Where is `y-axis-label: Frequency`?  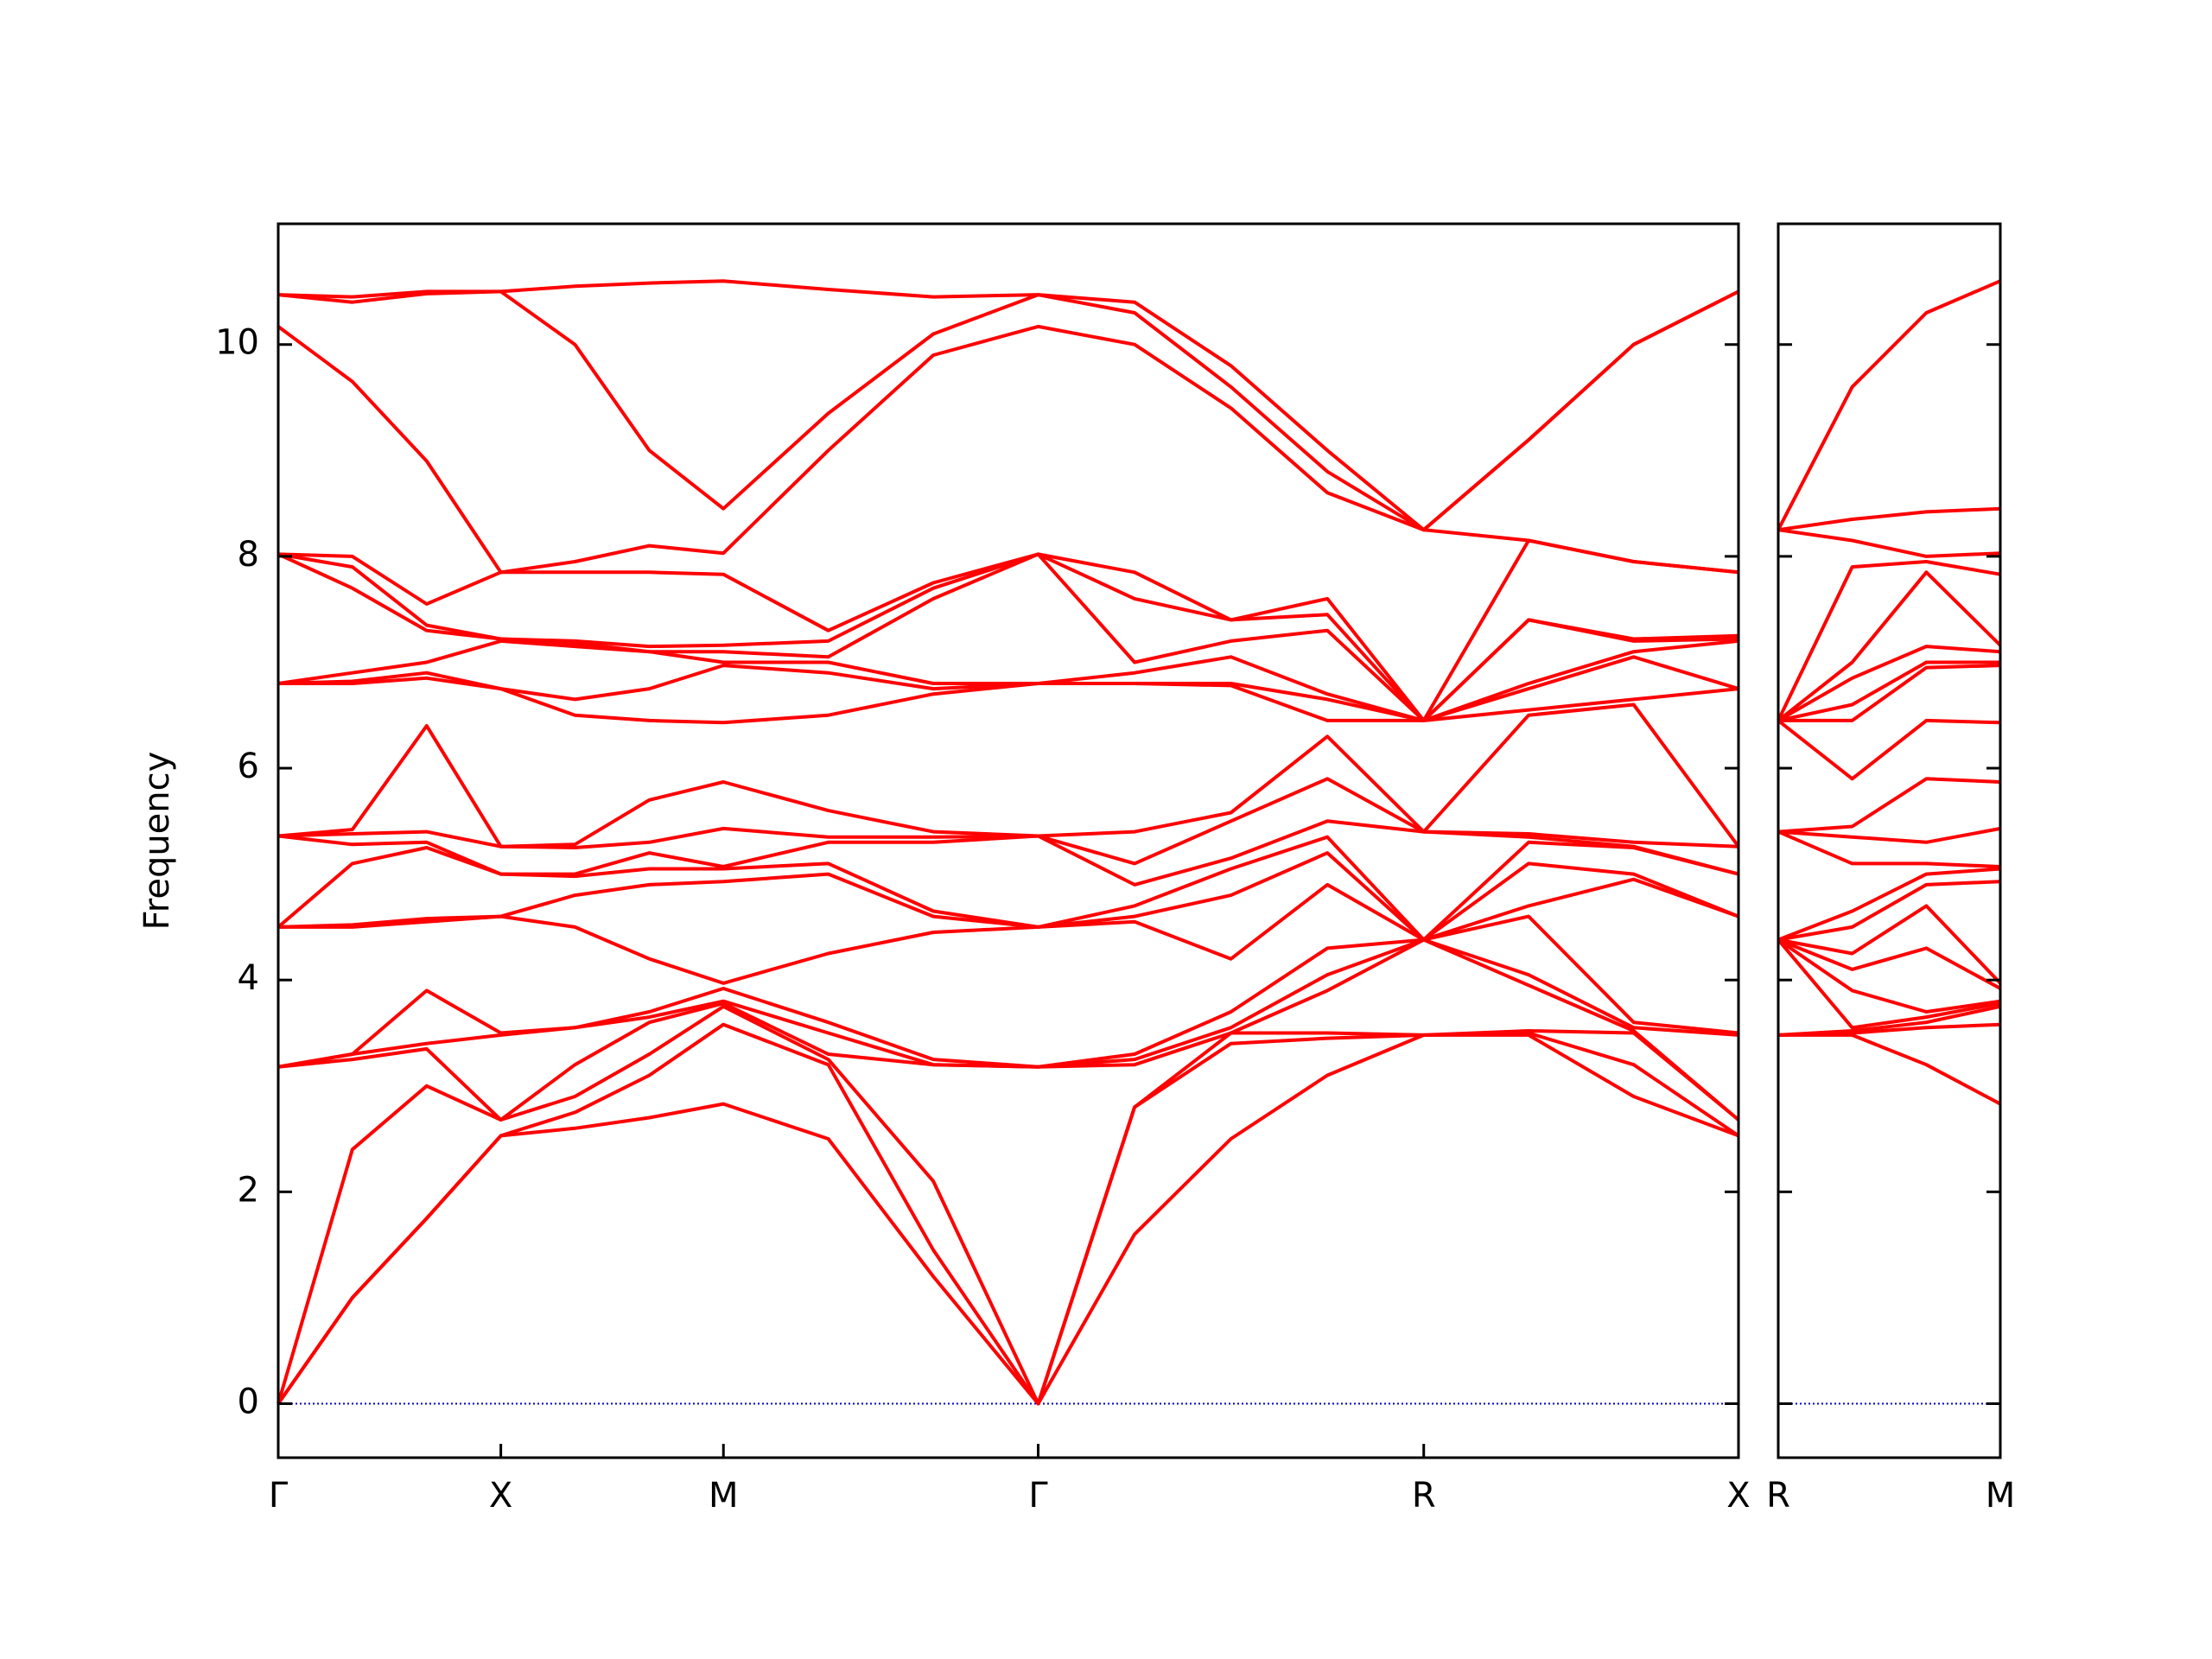
y-axis-label: Frequency is located at coordinates (157, 841).